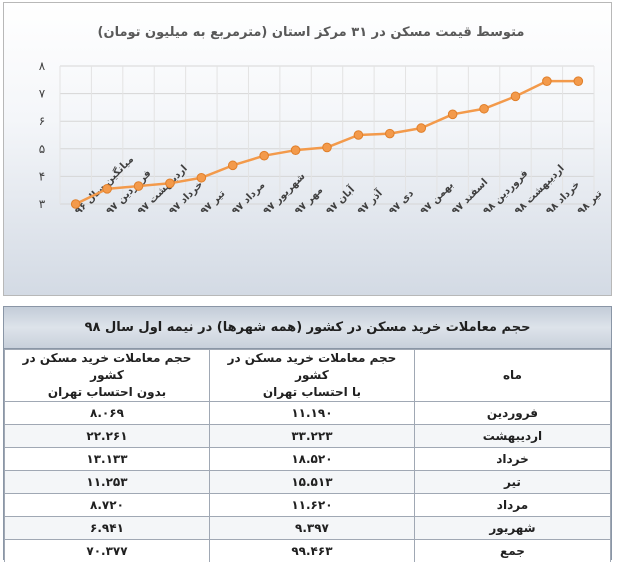  I want to click on month-cell: جمع, so click(512, 550).